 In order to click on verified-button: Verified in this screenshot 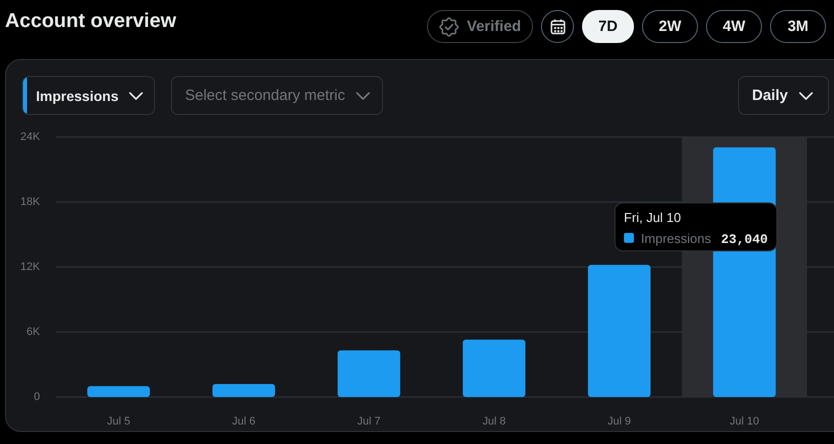, I will do `click(480, 26)`.